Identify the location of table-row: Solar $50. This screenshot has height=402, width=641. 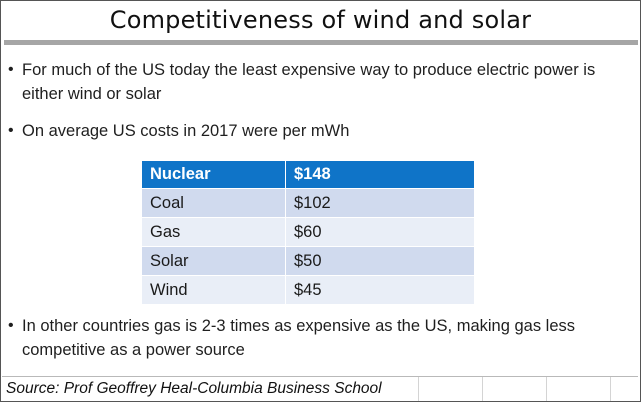
(308, 261).